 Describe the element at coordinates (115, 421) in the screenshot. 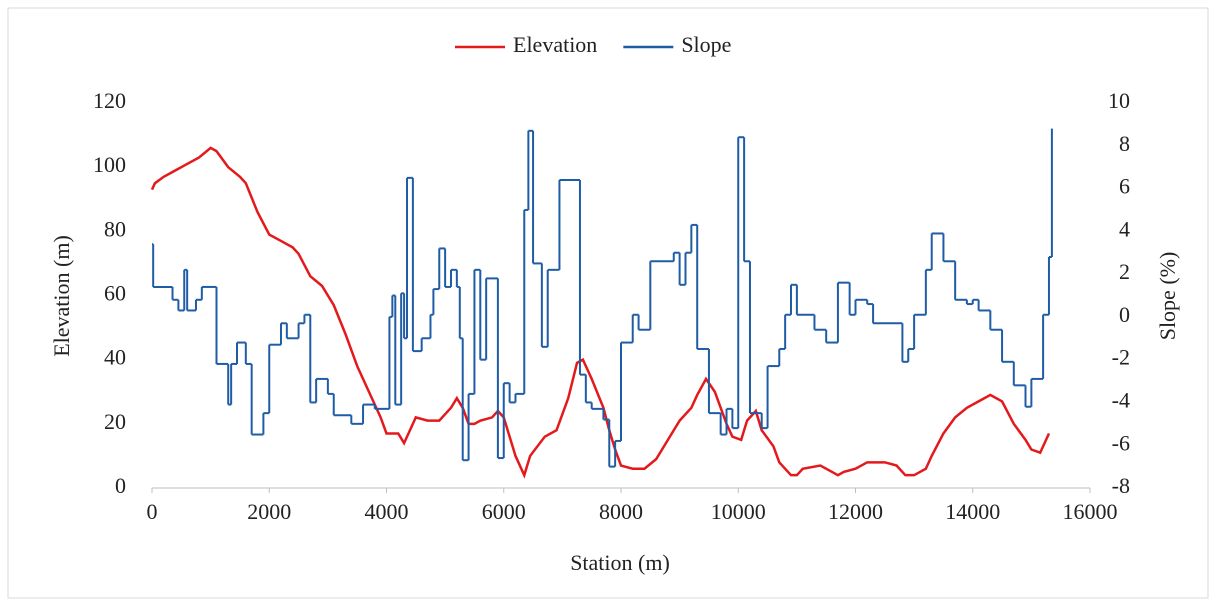

I see `y-tick-label: 20` at that location.